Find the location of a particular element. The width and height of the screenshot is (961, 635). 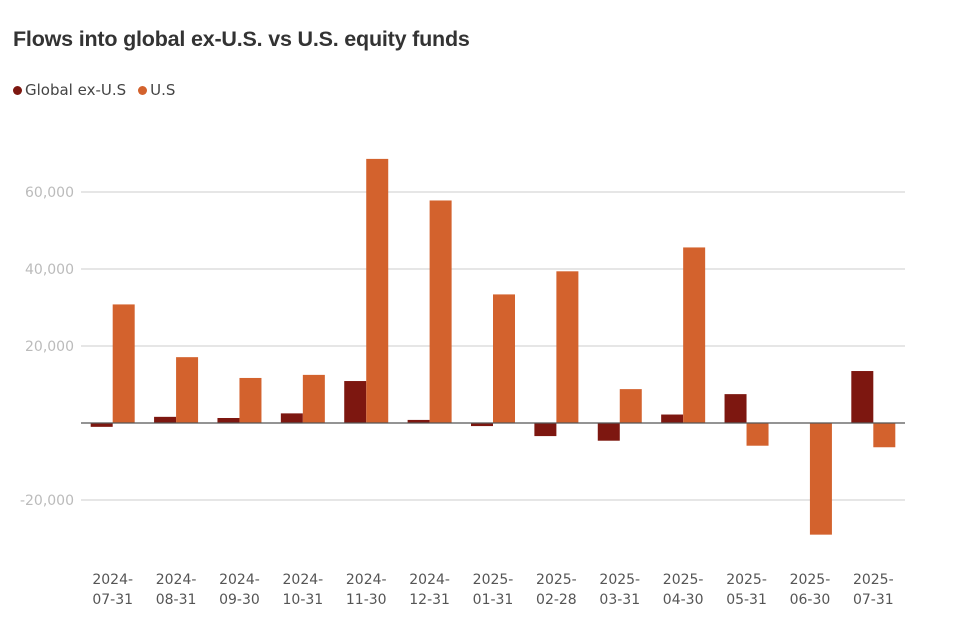

x-tick-label: 2025-04-30 is located at coordinates (683, 590).